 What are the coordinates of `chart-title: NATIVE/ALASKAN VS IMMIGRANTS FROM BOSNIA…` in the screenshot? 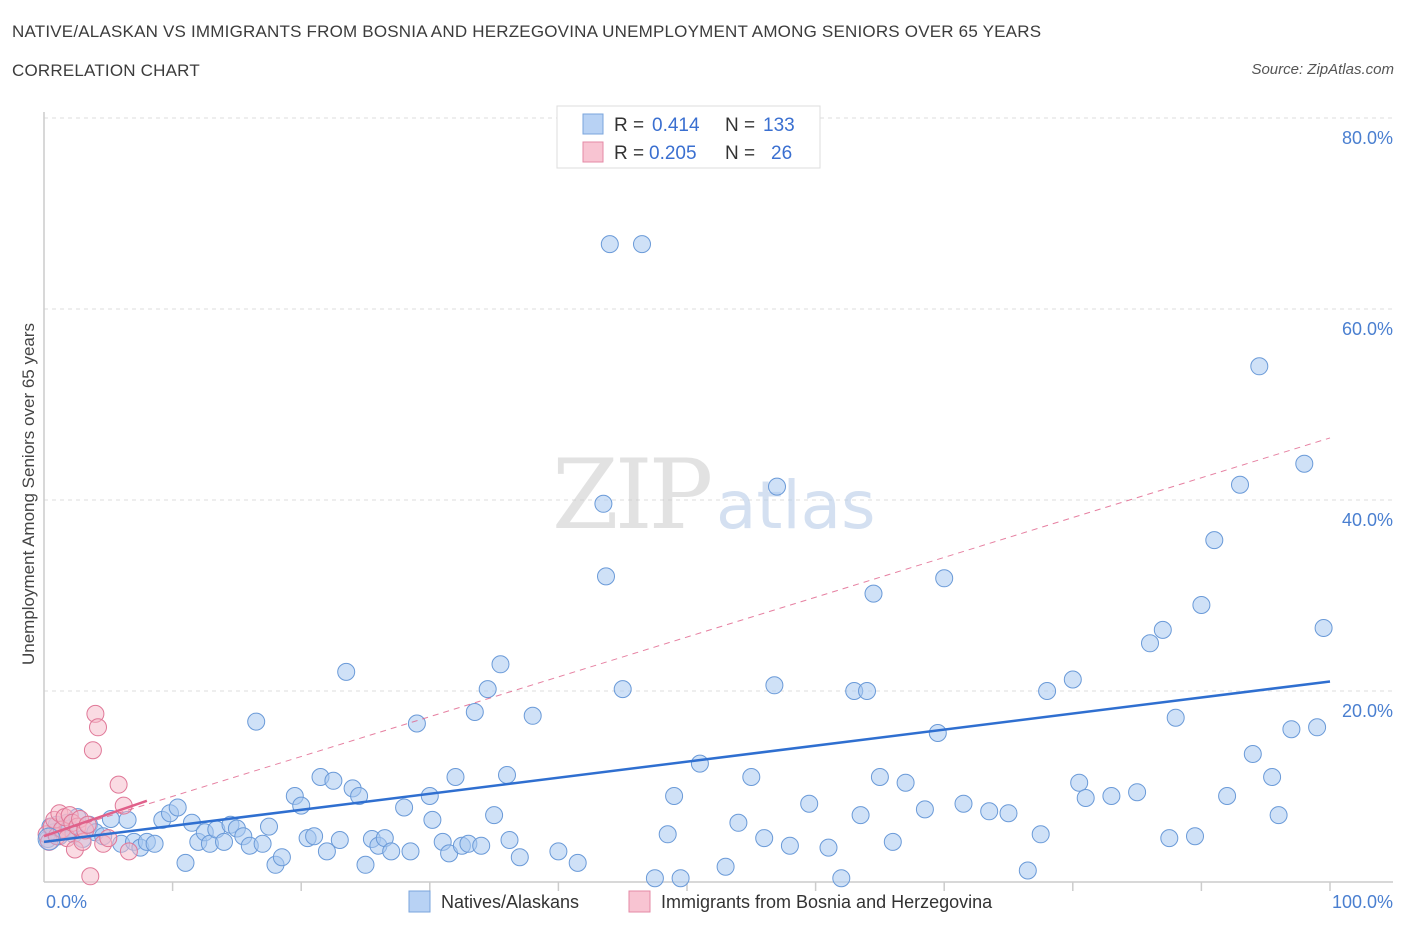 It's located at (527, 31).